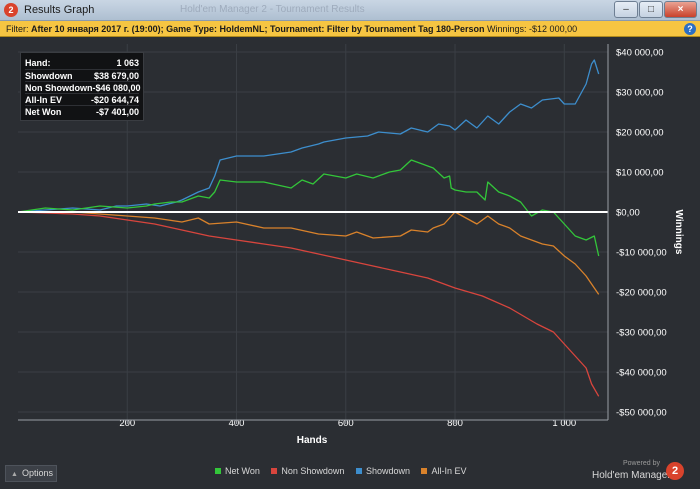 This screenshot has height=489, width=700. I want to click on minimize-button: –, so click(626, 9).